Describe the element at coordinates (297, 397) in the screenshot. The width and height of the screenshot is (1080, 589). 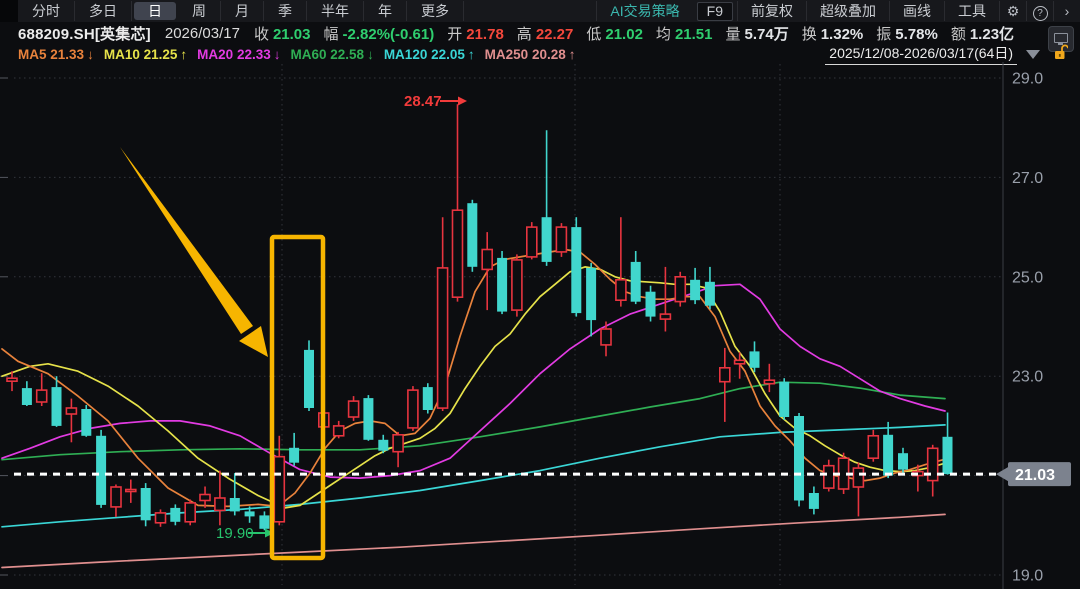
I see `highlight-box` at that location.